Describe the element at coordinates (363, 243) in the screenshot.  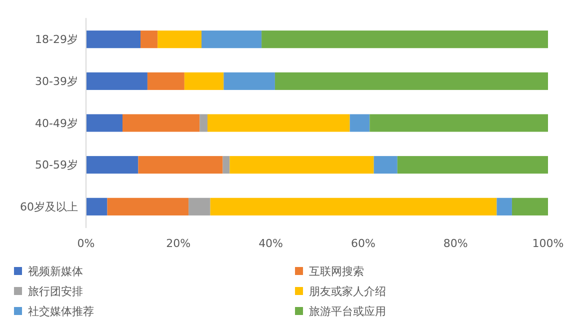
I see `x-tick-label: 60%` at that location.